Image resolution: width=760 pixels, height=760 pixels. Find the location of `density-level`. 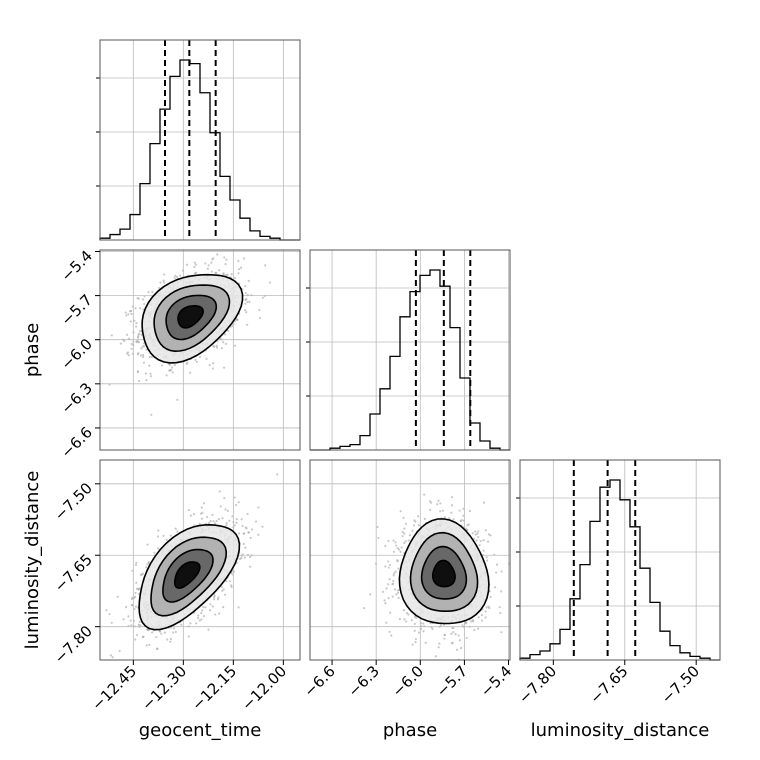

density-level is located at coordinates (444, 573).